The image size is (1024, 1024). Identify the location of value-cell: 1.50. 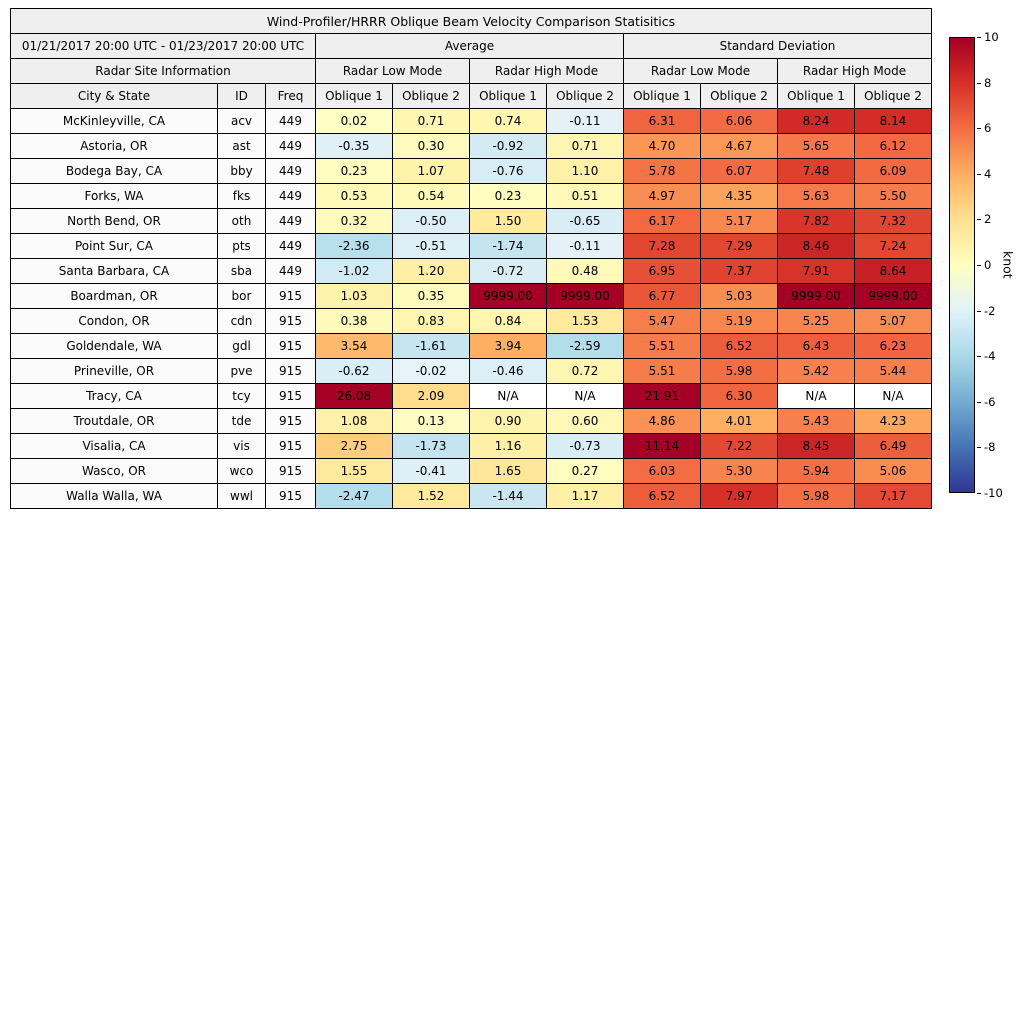
(508, 221).